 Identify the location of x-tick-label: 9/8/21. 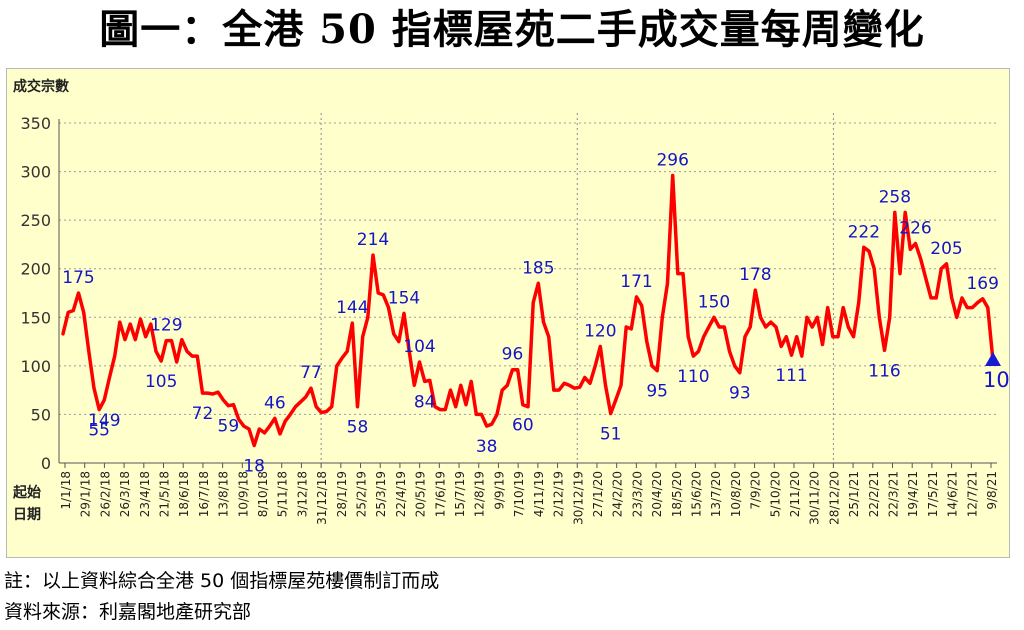
(992, 490).